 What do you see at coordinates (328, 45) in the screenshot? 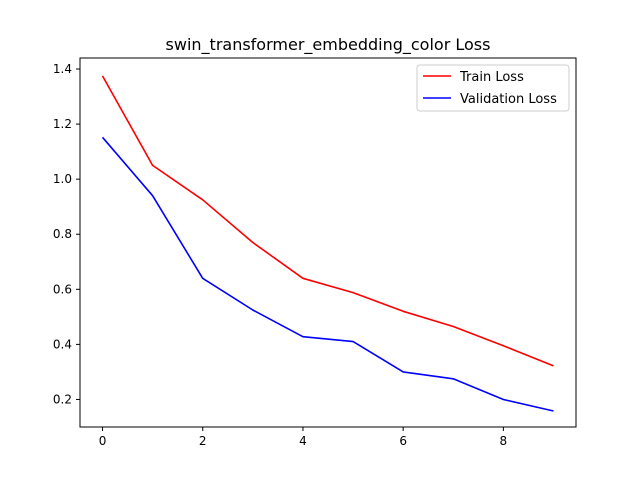
I see `chart-title: swin_transformer_embedding_color Loss` at bounding box center [328, 45].